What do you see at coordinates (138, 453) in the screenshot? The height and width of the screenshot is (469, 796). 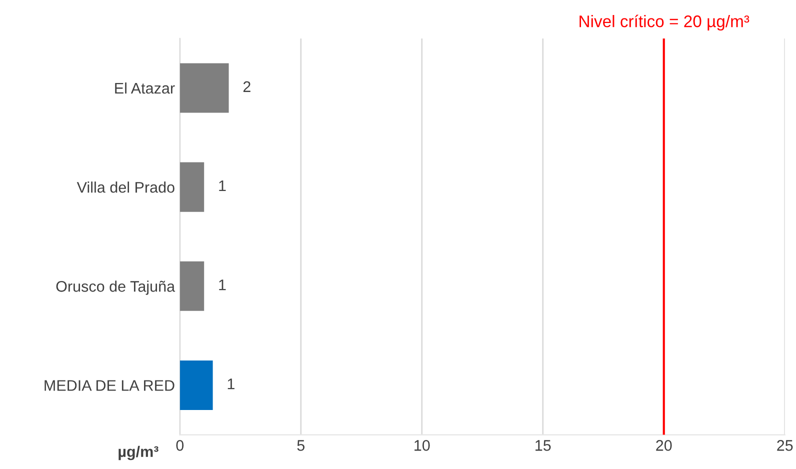 I see `x-axis-title: µg/m³` at bounding box center [138, 453].